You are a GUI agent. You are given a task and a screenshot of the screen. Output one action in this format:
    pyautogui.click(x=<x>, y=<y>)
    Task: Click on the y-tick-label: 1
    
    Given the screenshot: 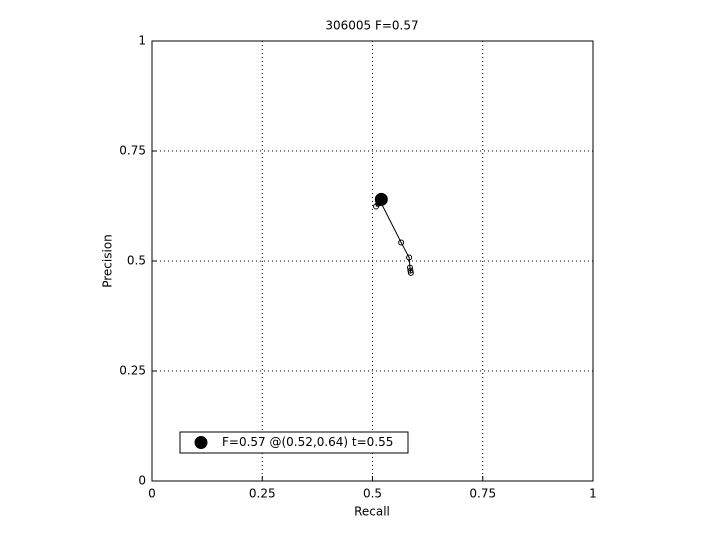 What is the action you would take?
    pyautogui.click(x=142, y=41)
    